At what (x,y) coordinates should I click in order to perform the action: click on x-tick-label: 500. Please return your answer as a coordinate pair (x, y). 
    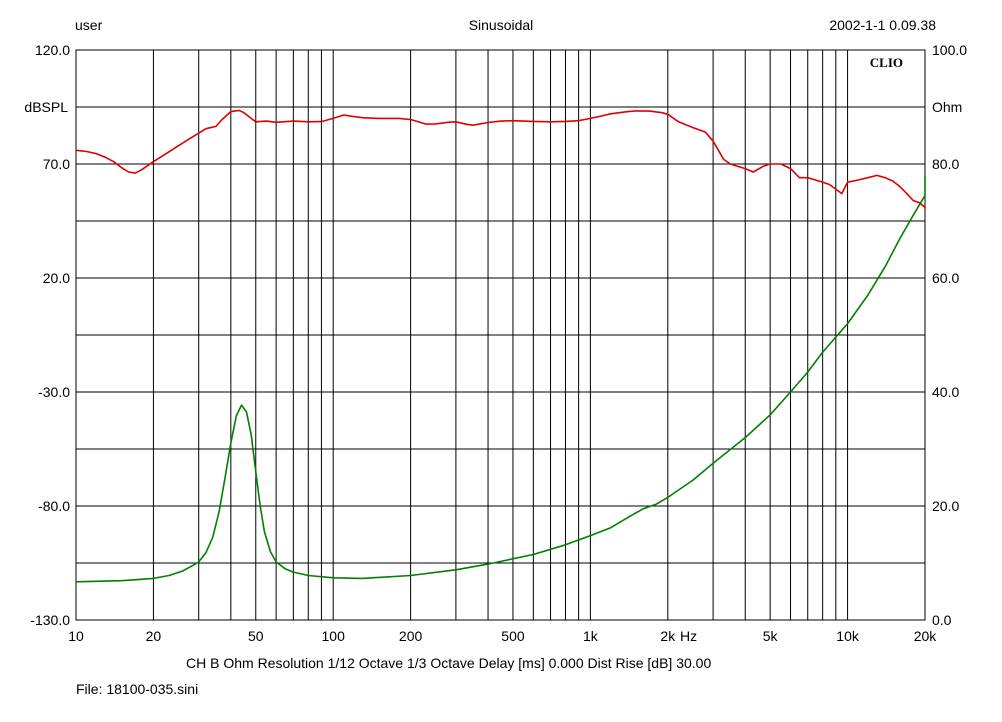
    Looking at the image, I should click on (513, 636).